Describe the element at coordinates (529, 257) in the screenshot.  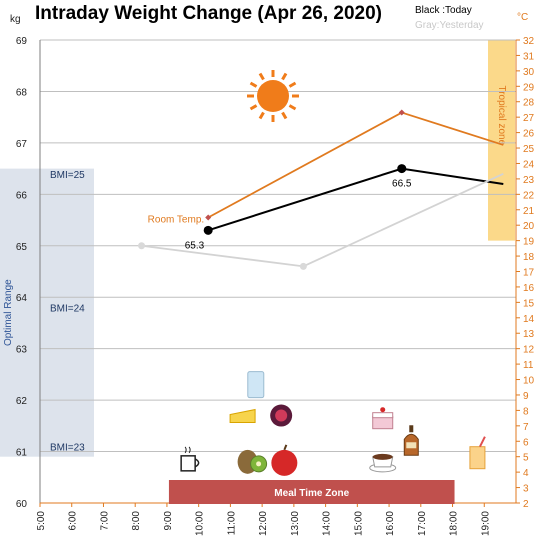
I see `right-tick-label: 18` at that location.